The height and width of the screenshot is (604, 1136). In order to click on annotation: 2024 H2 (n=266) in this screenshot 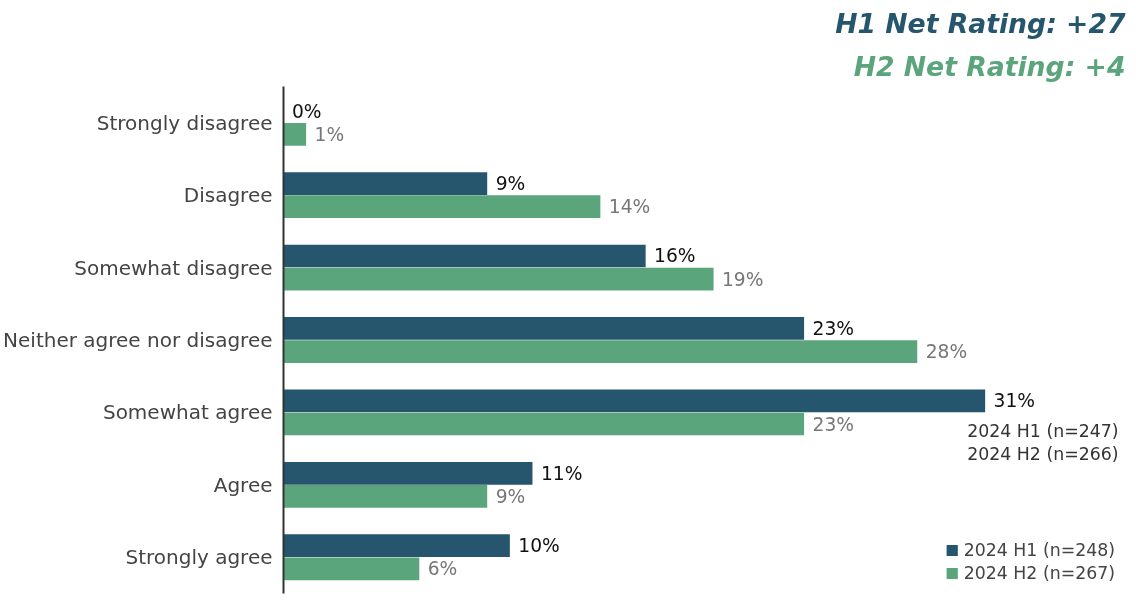, I will do `click(1043, 454)`.